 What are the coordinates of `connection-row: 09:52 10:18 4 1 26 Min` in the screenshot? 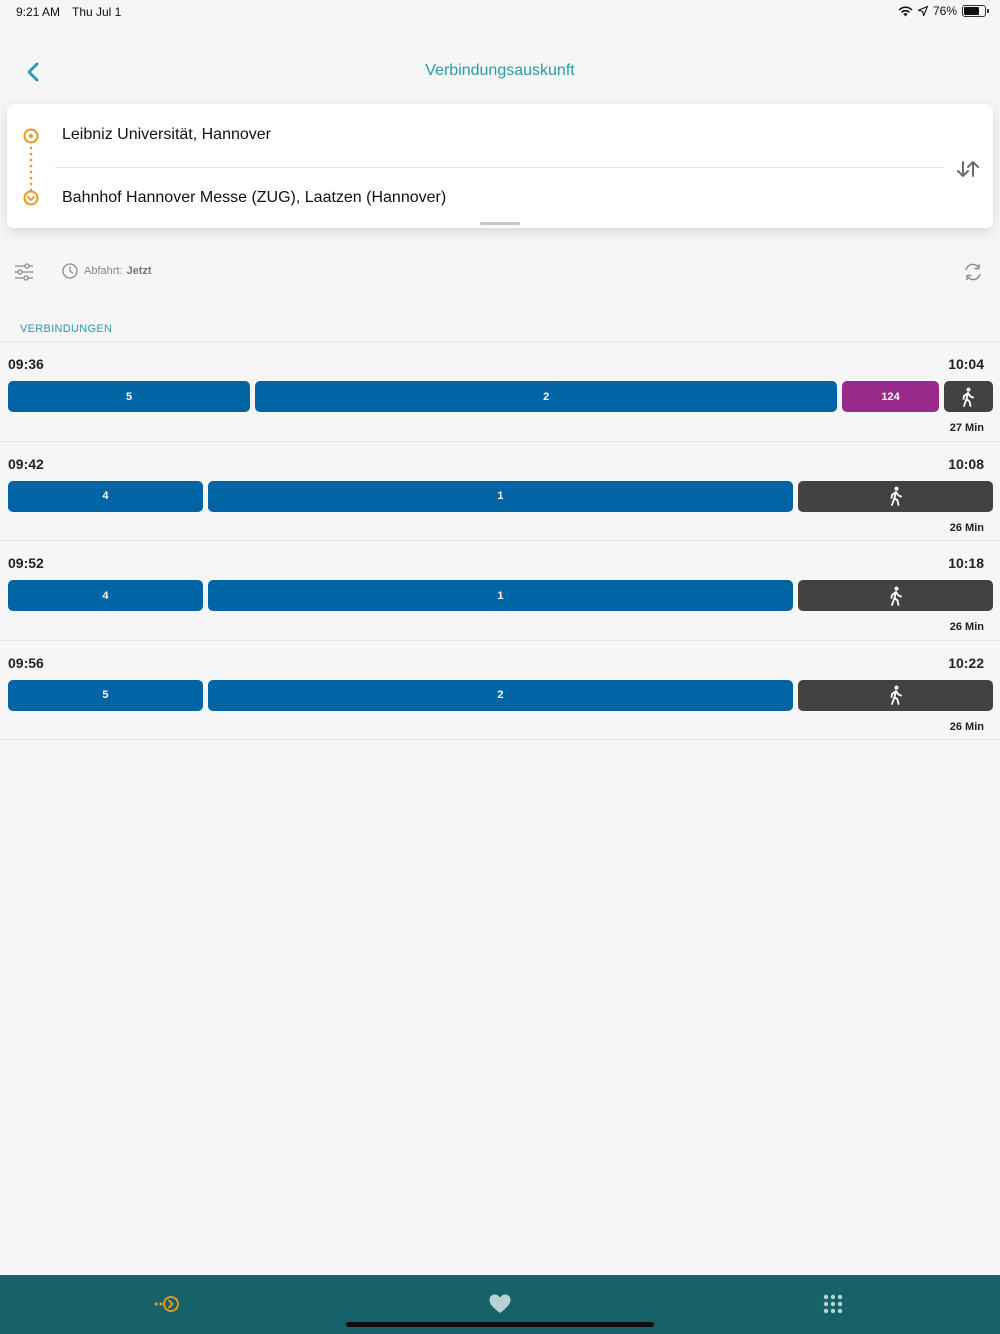 It's located at (500, 591).